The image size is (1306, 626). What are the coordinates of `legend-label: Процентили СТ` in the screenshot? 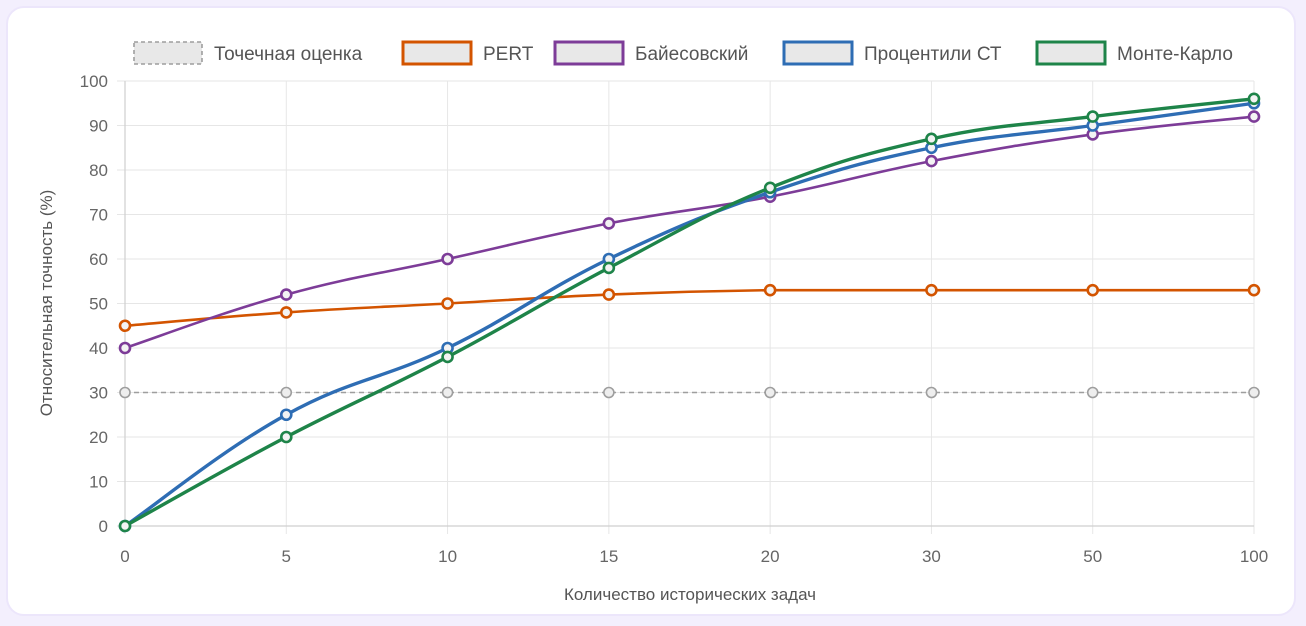 It's located at (933, 54).